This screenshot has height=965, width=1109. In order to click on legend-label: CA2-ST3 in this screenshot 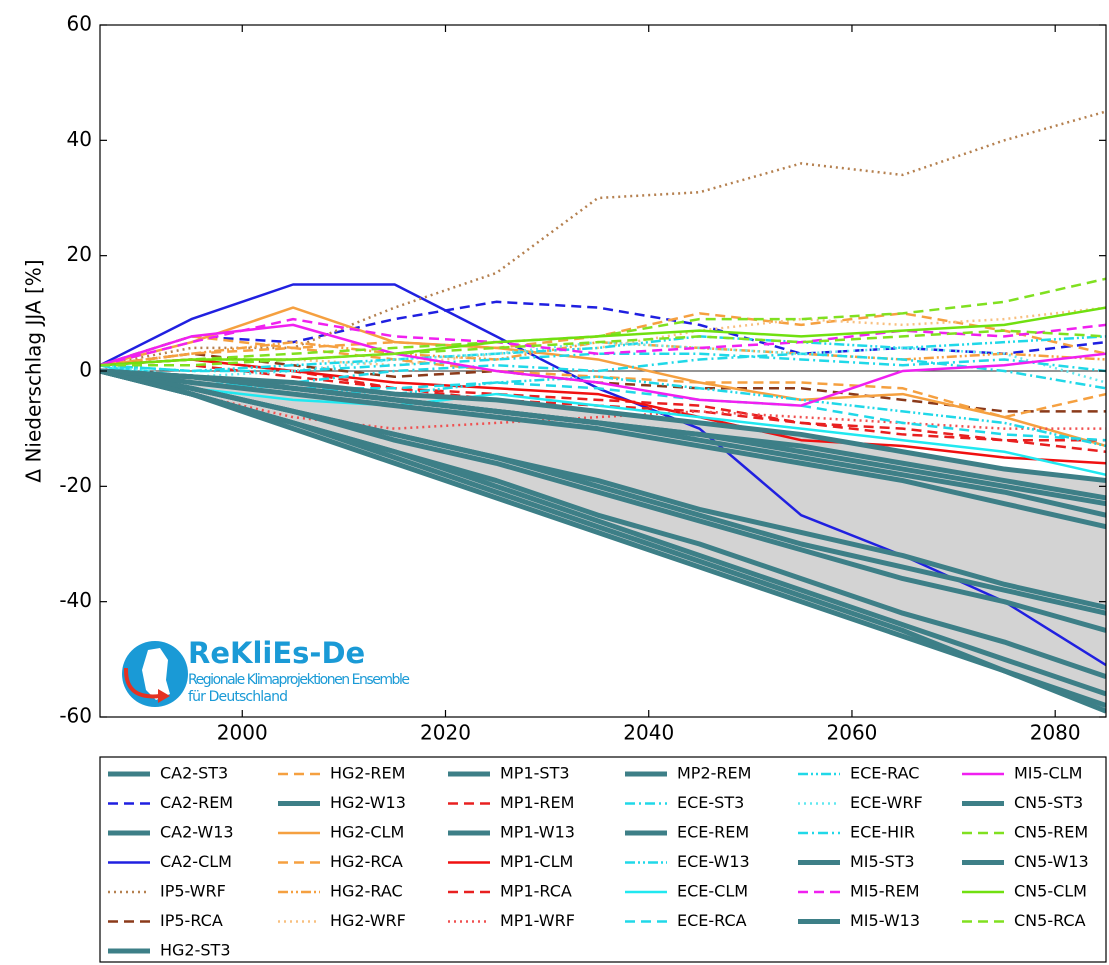, I will do `click(194, 773)`.